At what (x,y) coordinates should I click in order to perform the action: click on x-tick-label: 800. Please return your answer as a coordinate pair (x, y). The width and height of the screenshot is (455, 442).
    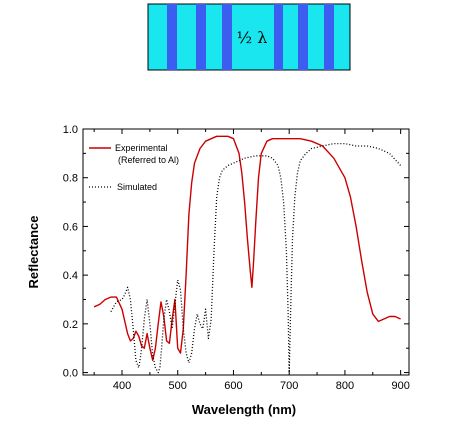
    Looking at the image, I should click on (345, 386).